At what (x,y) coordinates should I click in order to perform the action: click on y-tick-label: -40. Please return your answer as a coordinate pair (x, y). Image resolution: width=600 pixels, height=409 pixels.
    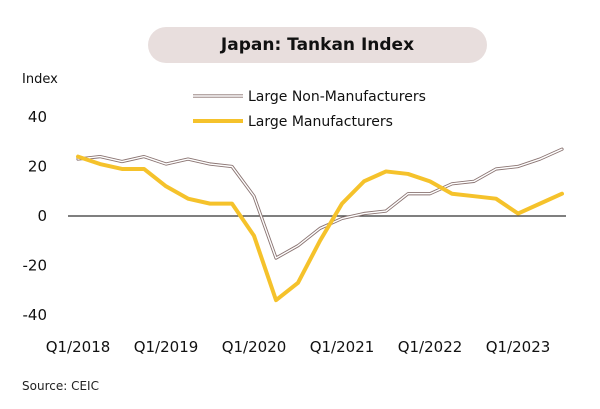
    Looking at the image, I should click on (35, 315).